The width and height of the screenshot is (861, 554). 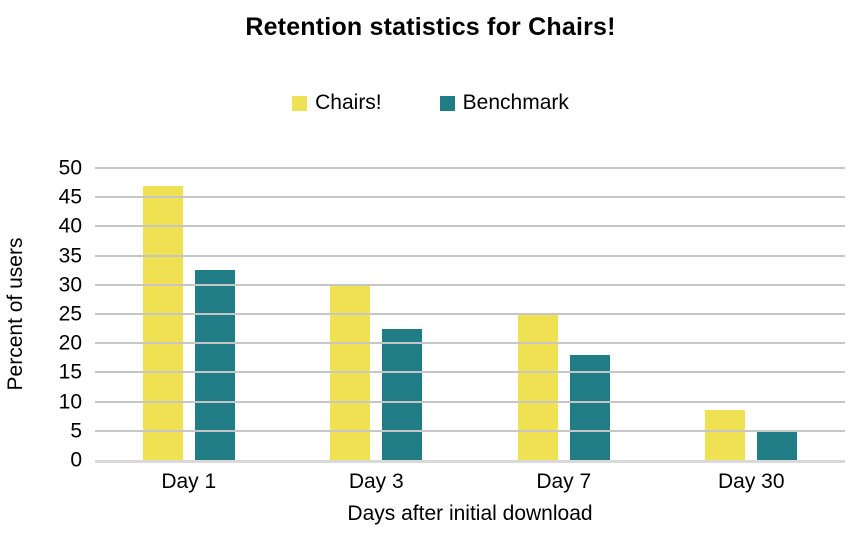 I want to click on y-tick-45: 45, so click(x=70, y=197).